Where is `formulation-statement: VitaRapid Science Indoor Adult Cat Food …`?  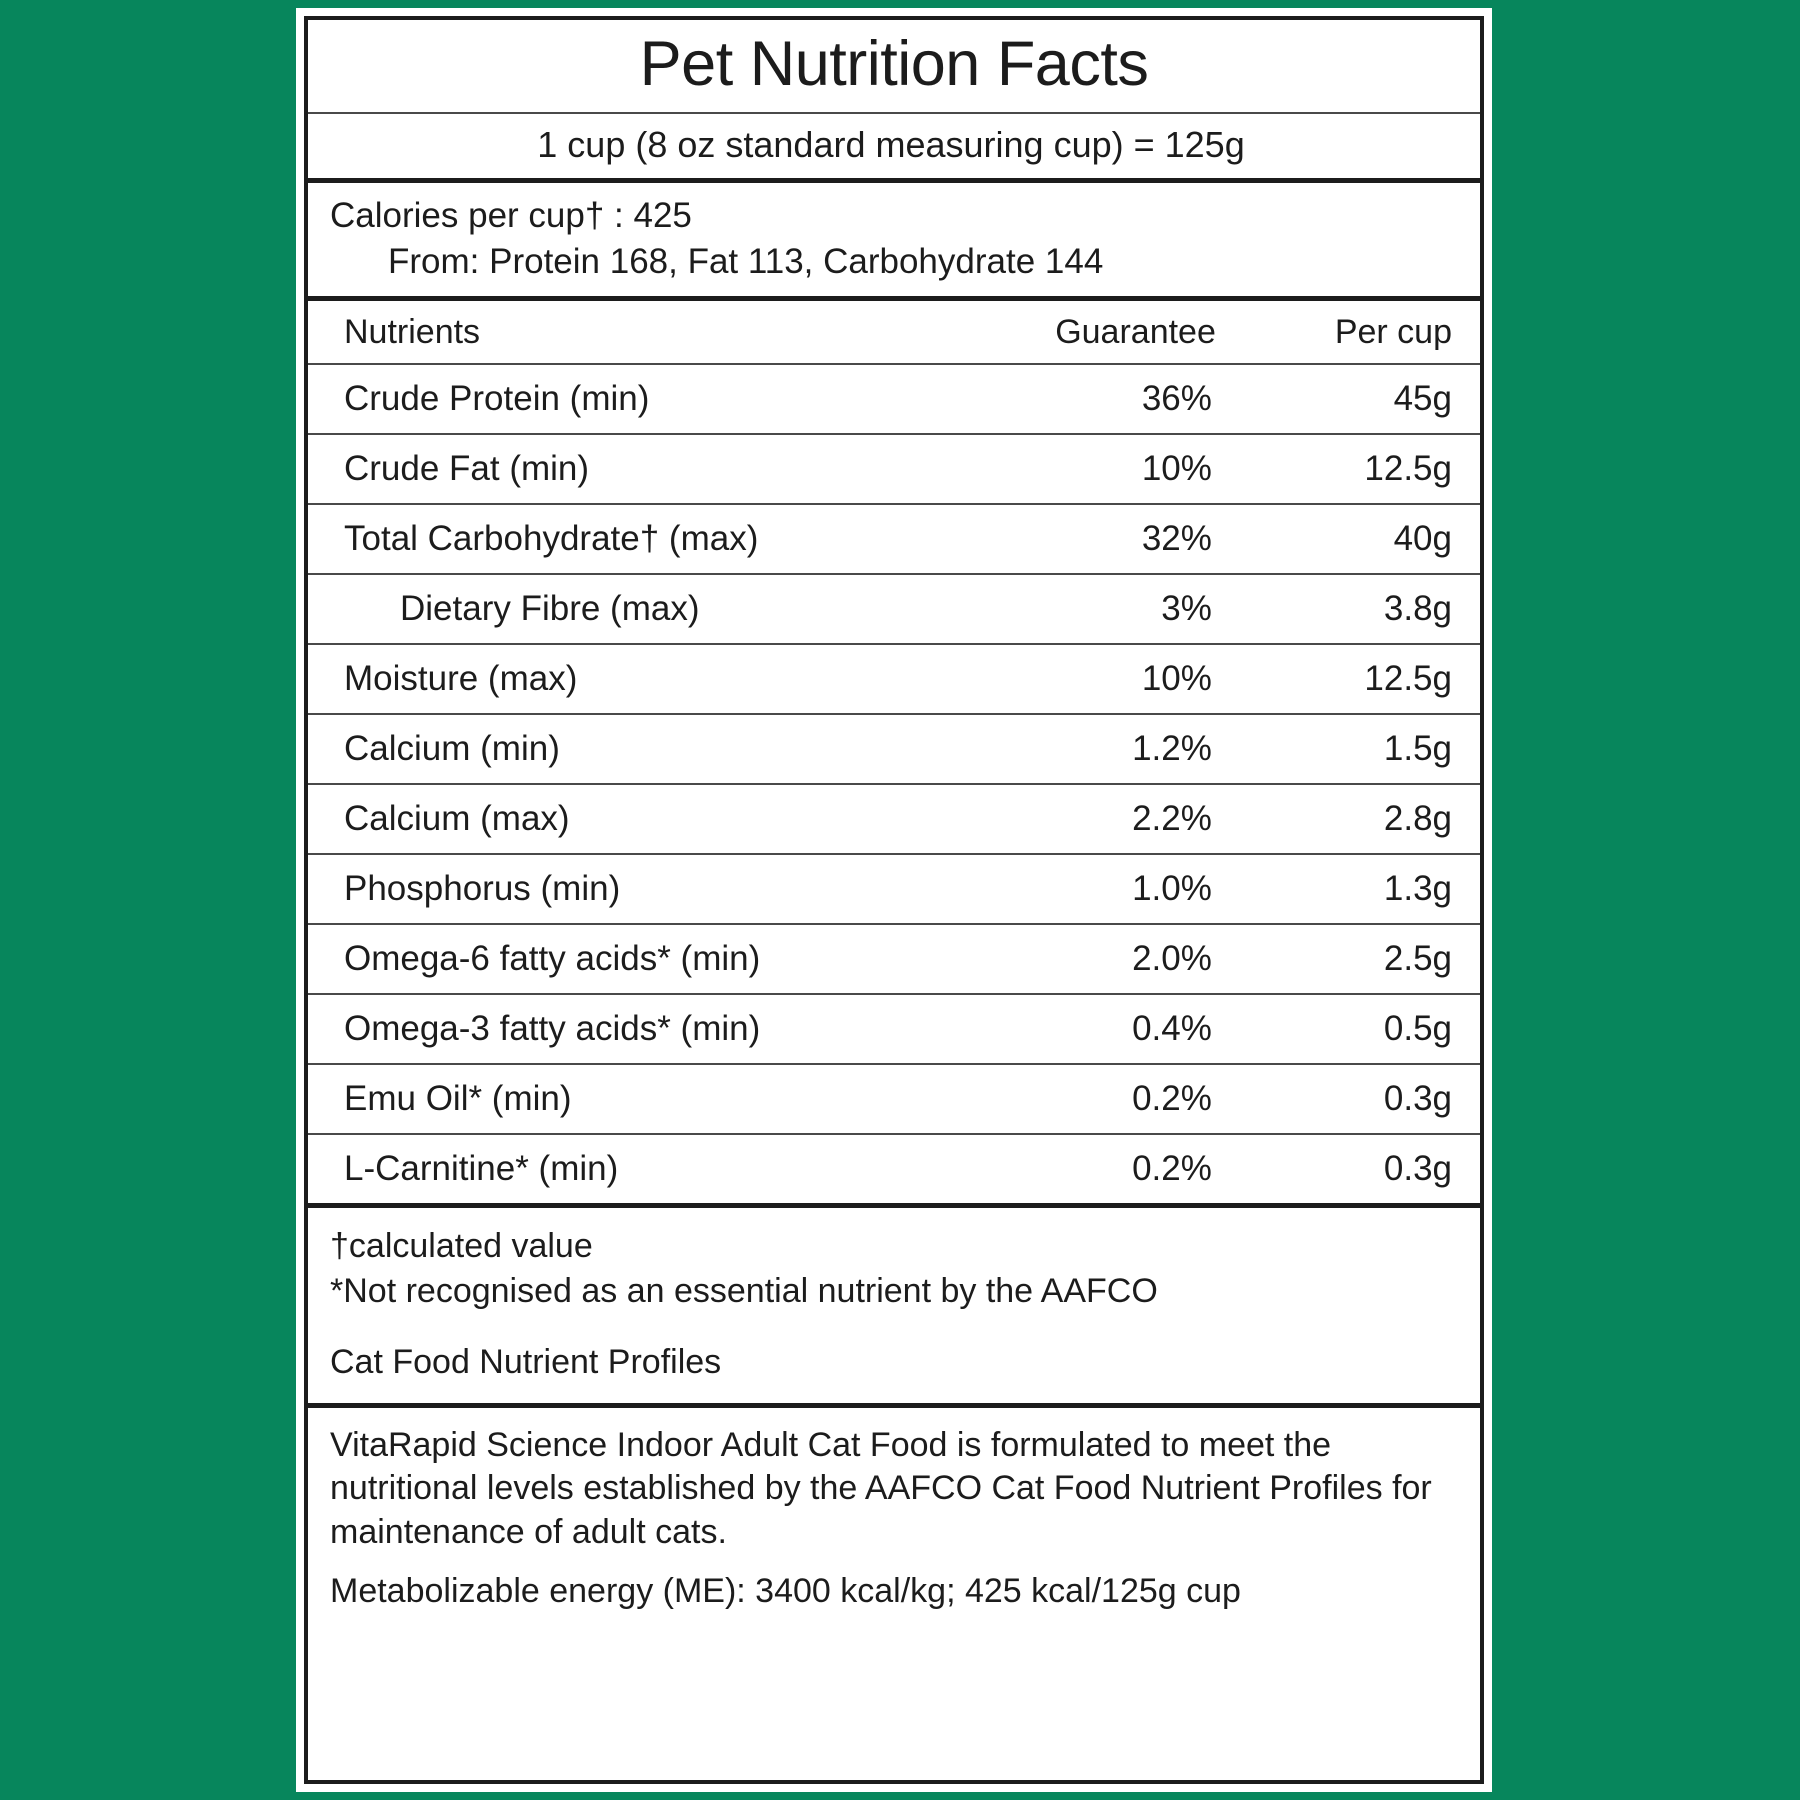
formulation-statement: VitaRapid Science Indoor Adult Cat Food … is located at coordinates (881, 1488).